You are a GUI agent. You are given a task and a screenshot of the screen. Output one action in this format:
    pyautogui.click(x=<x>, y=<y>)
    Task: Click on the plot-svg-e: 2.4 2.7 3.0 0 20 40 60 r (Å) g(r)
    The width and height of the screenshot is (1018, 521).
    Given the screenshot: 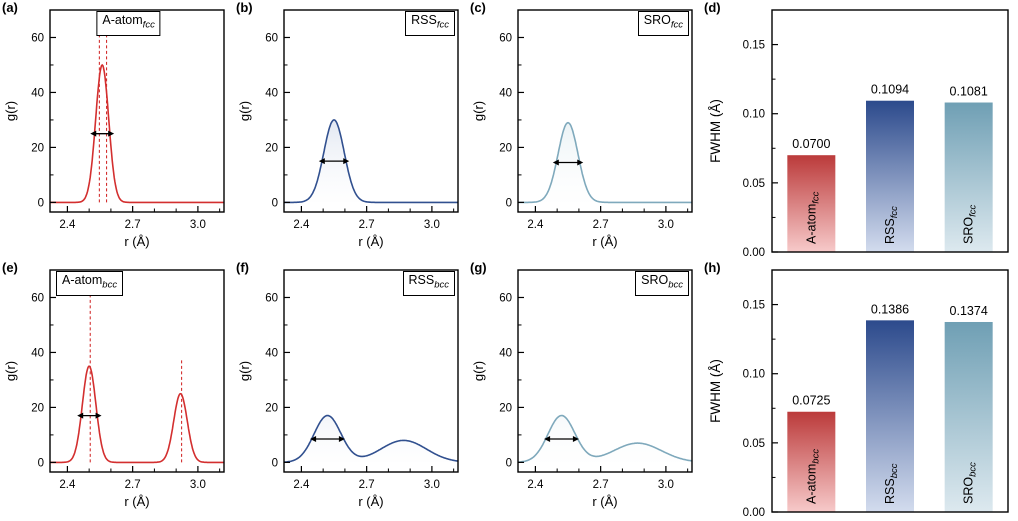 What is the action you would take?
    pyautogui.click(x=114, y=389)
    